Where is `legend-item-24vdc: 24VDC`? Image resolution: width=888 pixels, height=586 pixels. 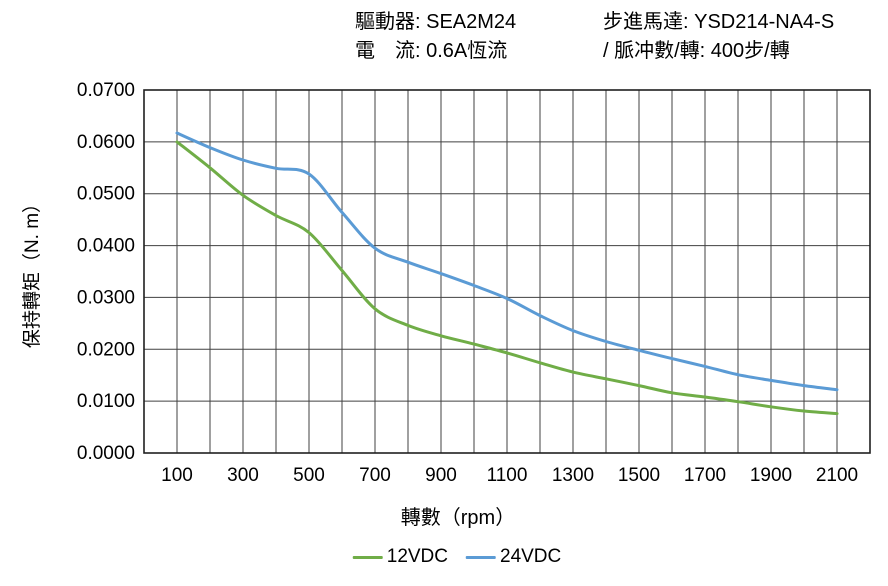
legend-item-24vdc: 24VDC is located at coordinates (513, 557).